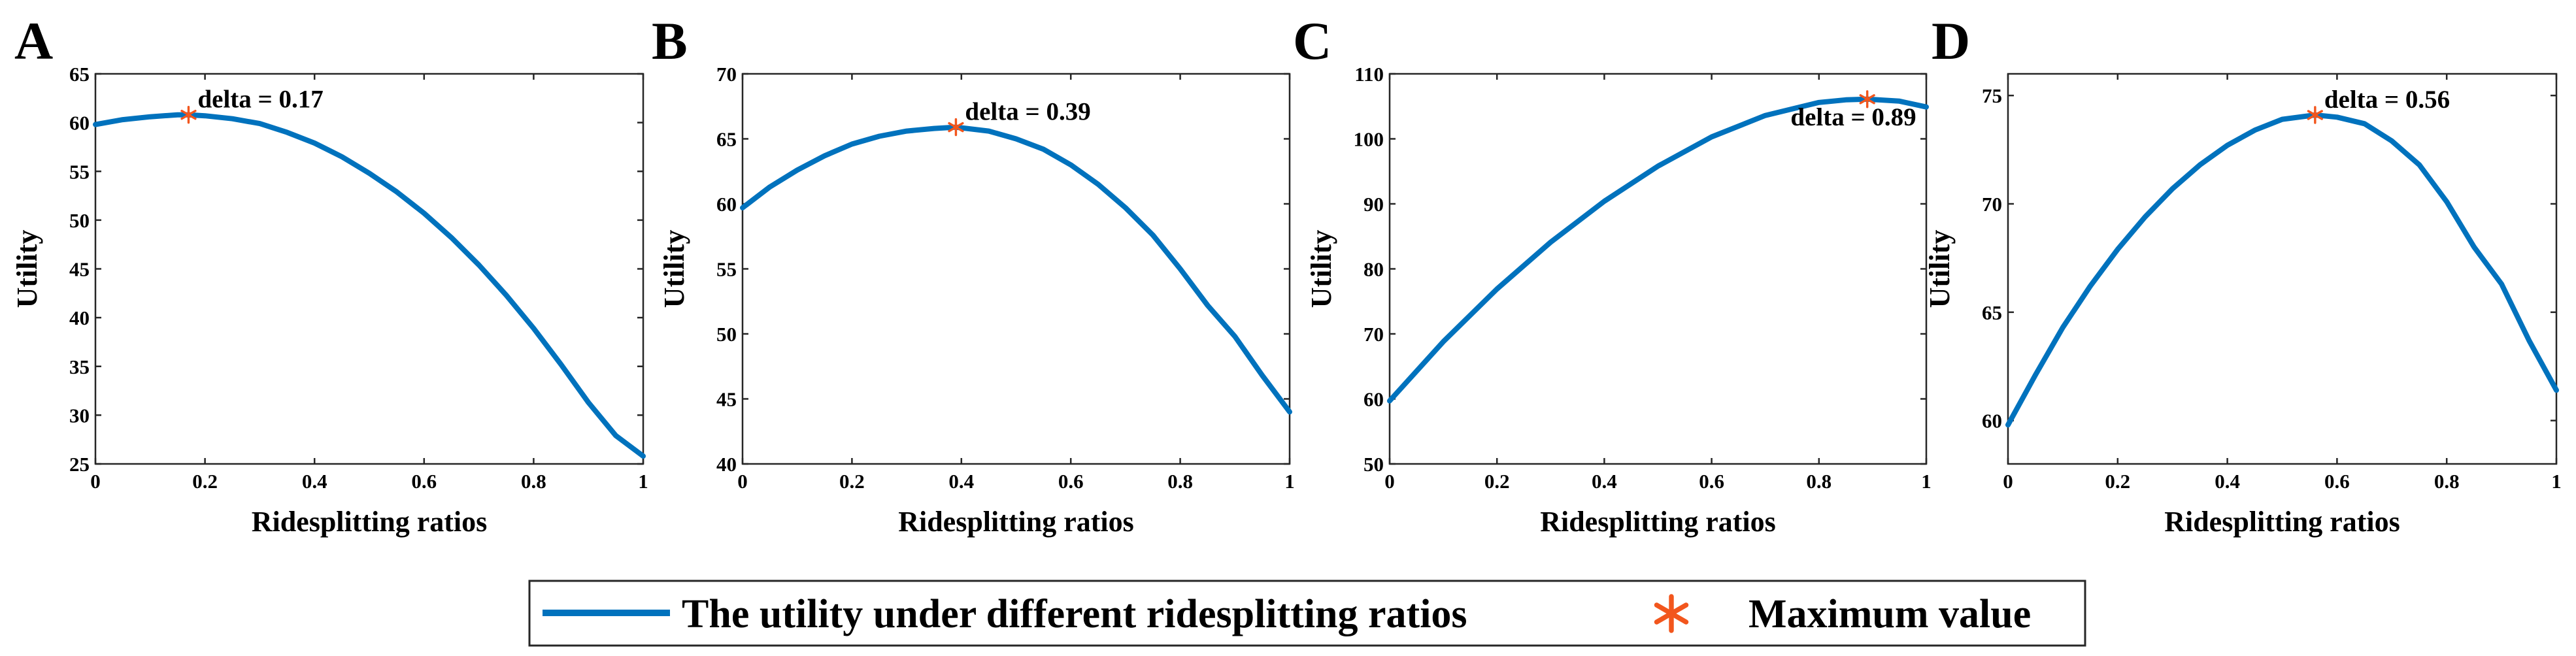  What do you see at coordinates (1369, 139) in the screenshot?
I see `y-tick-label: 100` at bounding box center [1369, 139].